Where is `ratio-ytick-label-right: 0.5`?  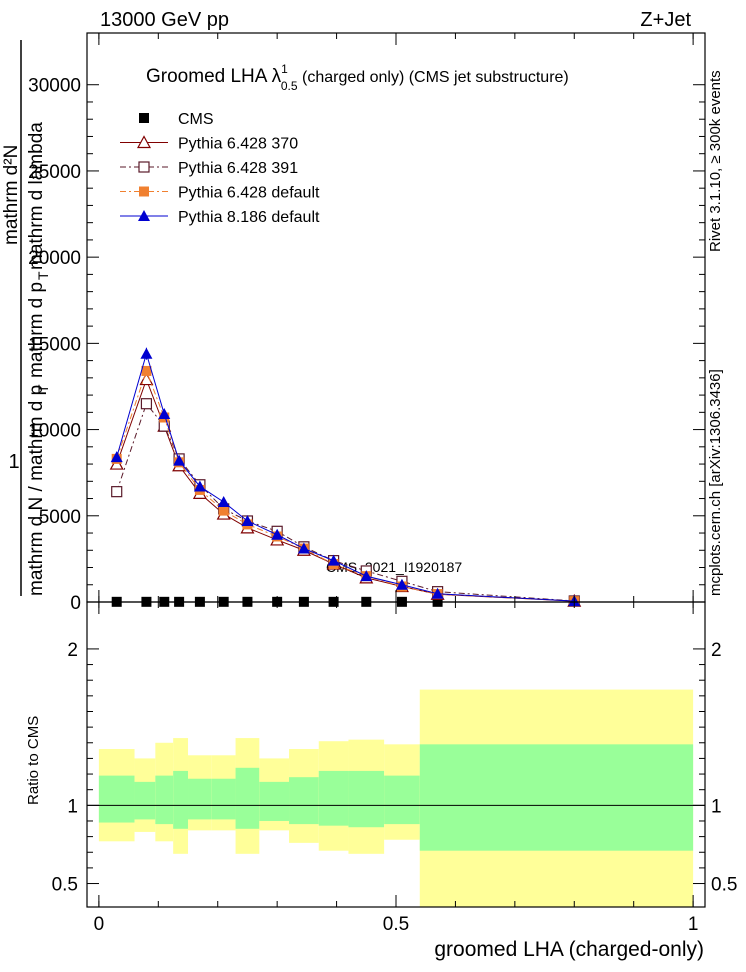
ratio-ytick-label-right: 0.5 is located at coordinates (724, 885).